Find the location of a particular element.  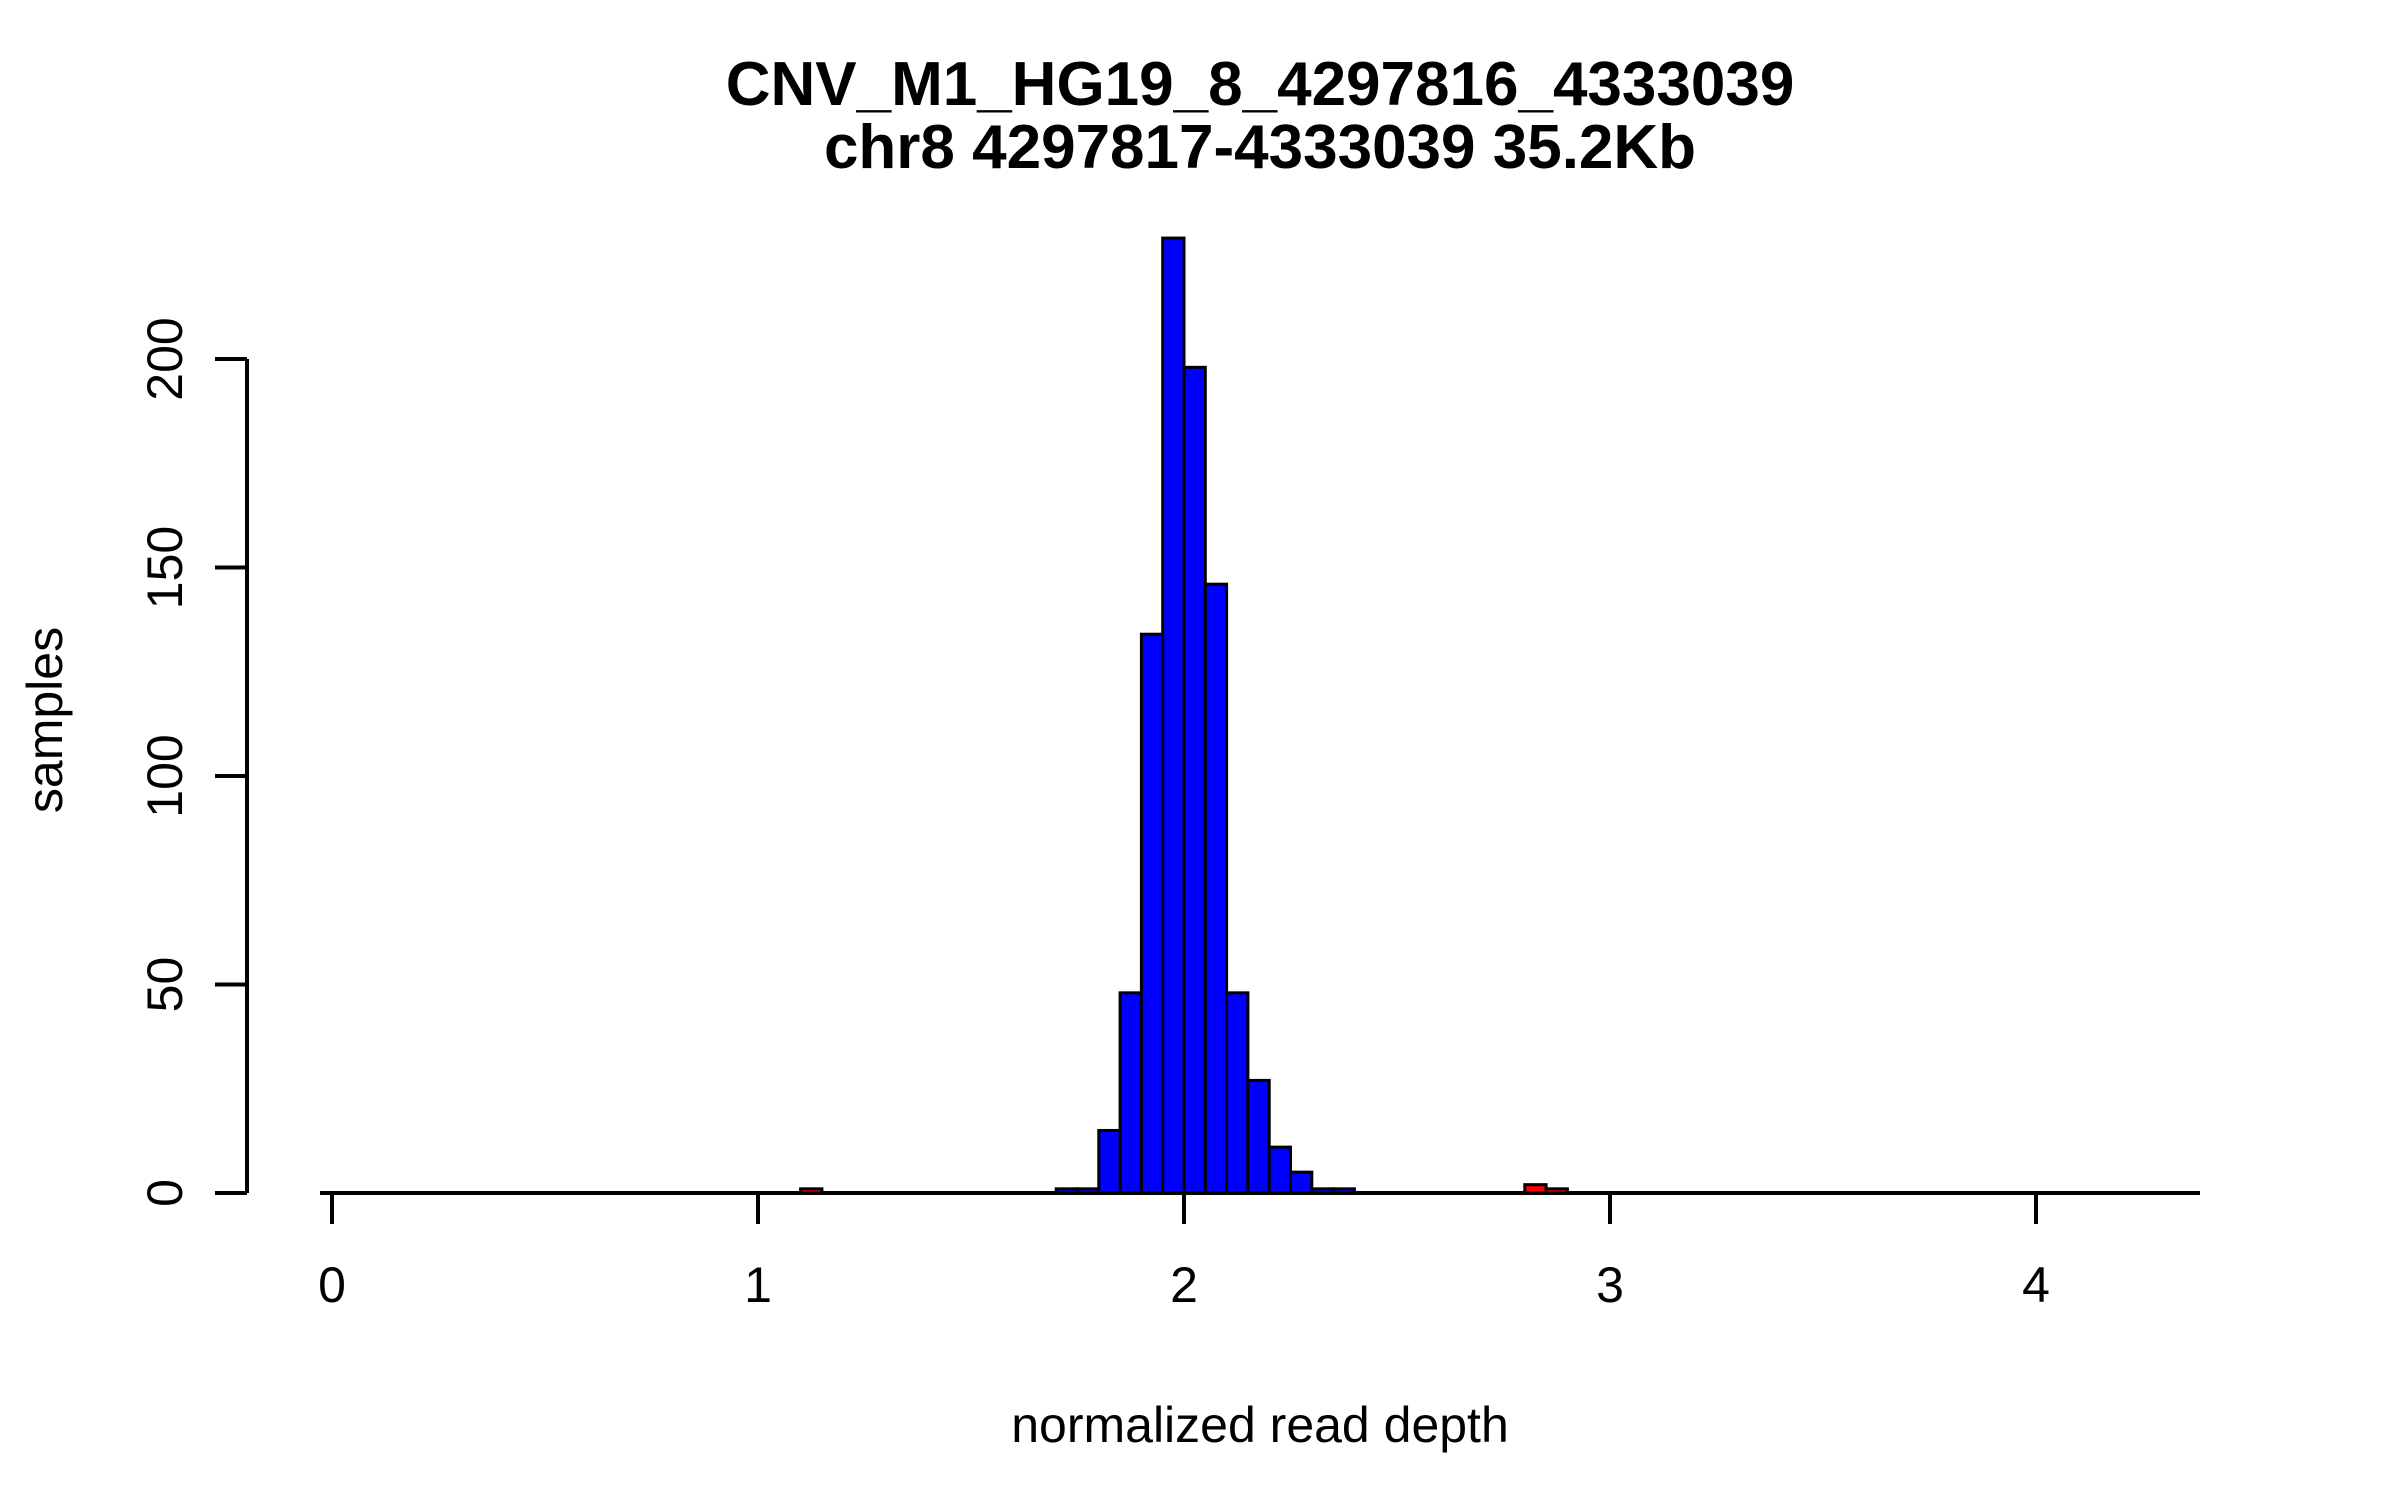

x-tick-label: 1 is located at coordinates (758, 1285).